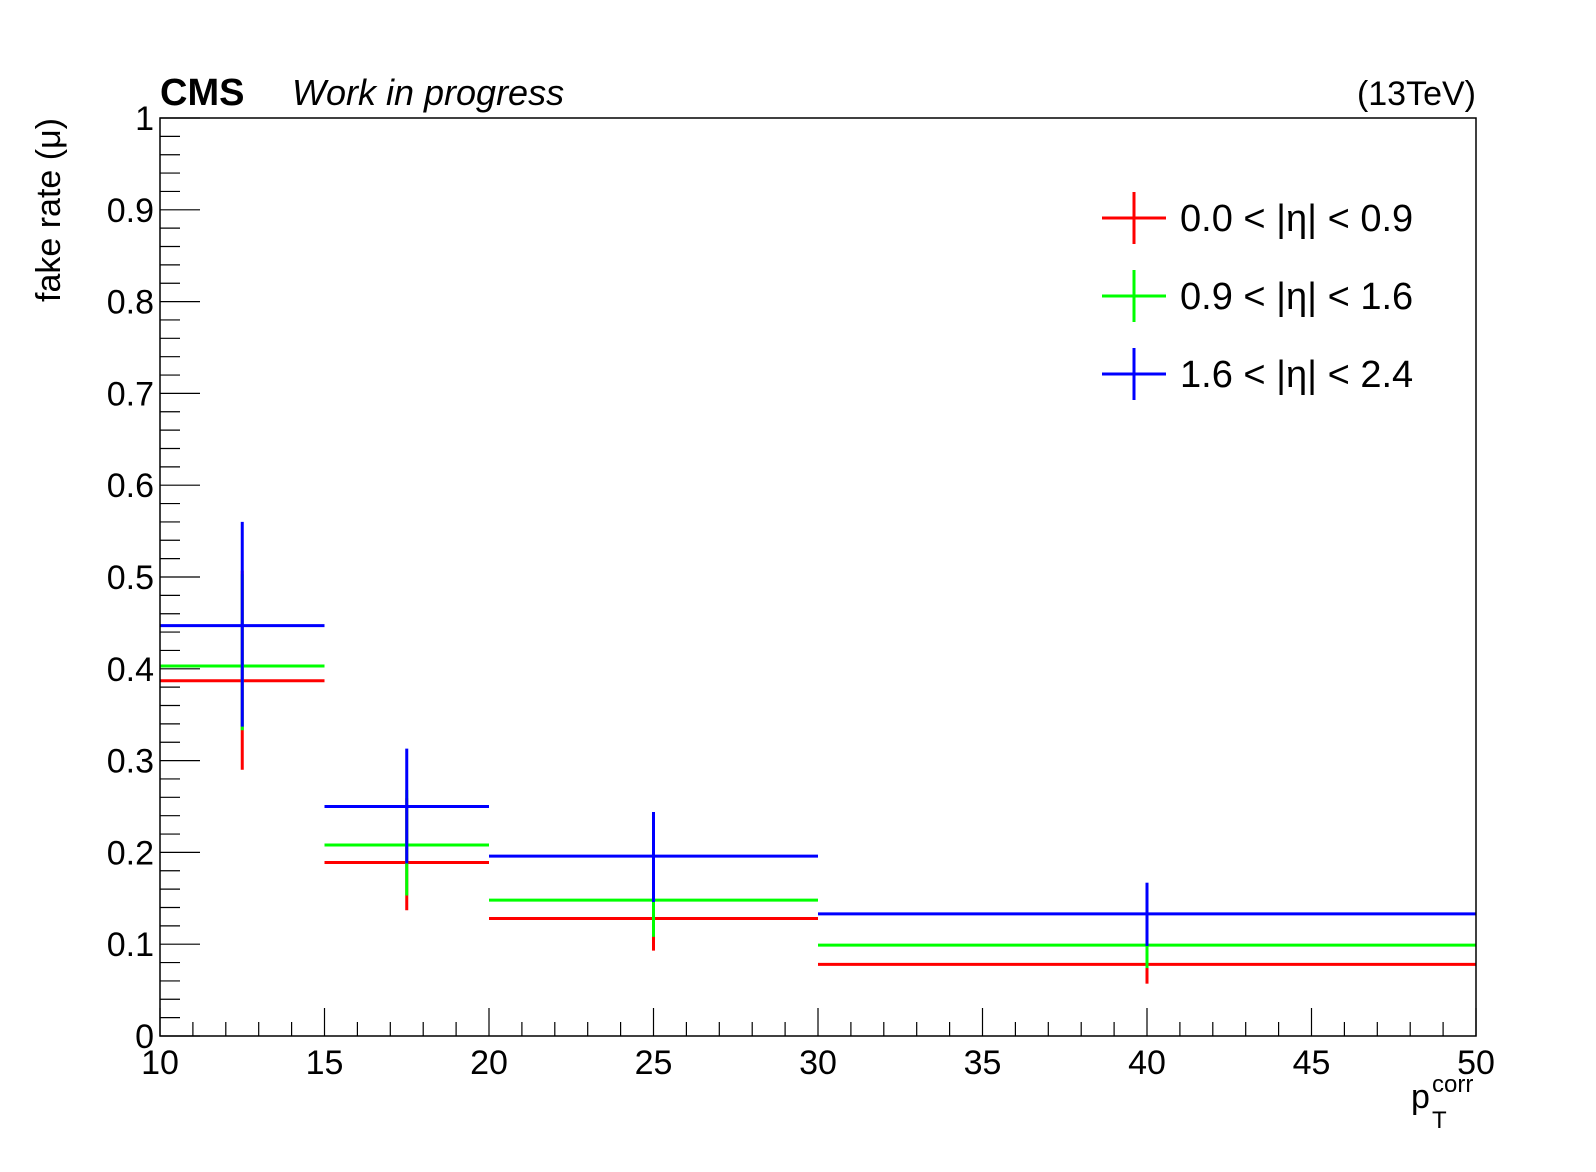 The height and width of the screenshot is (1172, 1596). I want to click on x-tick-label: 10, so click(160, 1063).